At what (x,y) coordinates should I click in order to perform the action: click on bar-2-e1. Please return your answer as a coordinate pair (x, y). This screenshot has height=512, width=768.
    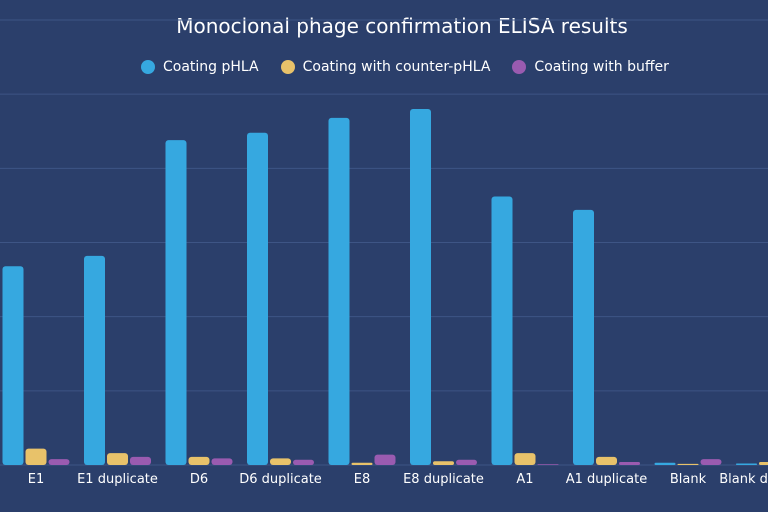
    Looking at the image, I should click on (36, 456).